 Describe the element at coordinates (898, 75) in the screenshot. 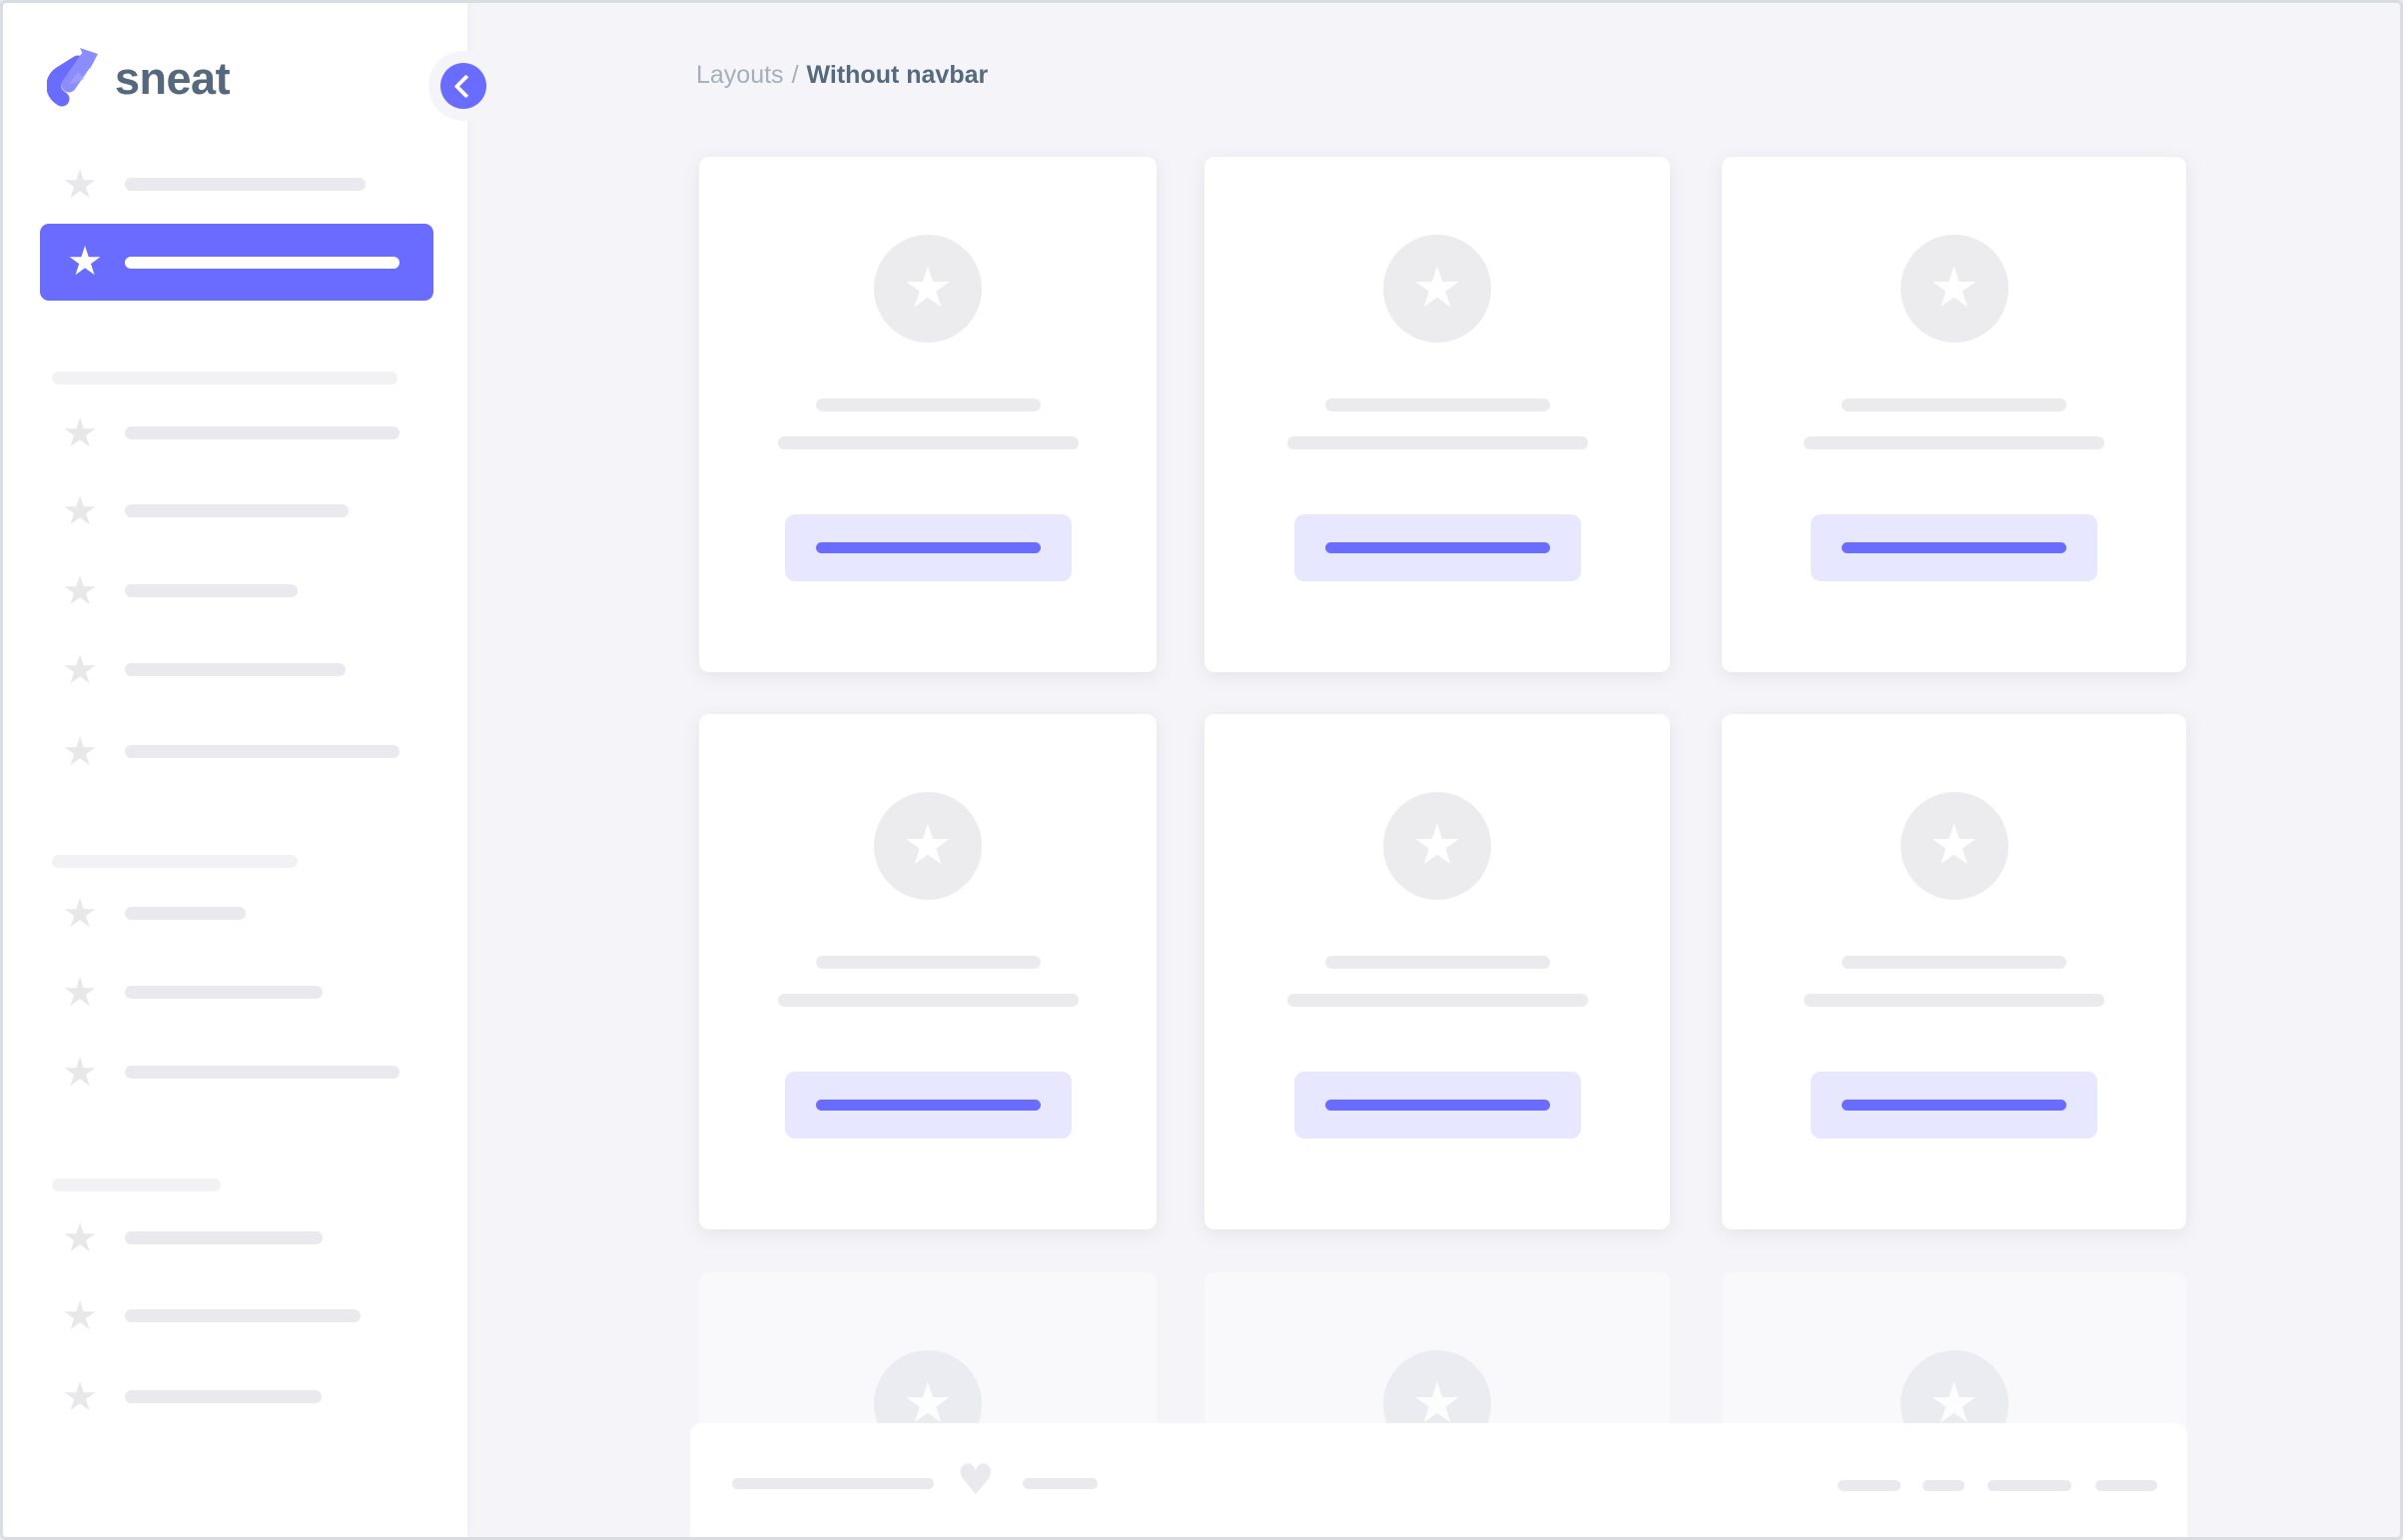

I see `breadcrumb-current: Without navbar` at that location.